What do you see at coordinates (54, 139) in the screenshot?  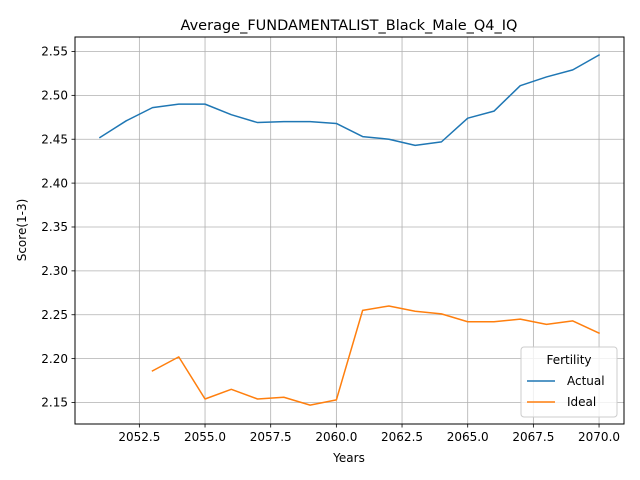 I see `y-tick-label: 2.45` at bounding box center [54, 139].